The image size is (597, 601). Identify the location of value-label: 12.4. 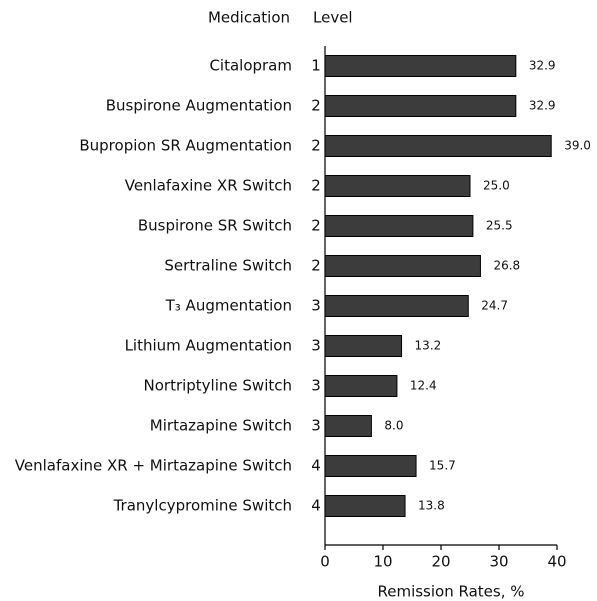
(423, 386).